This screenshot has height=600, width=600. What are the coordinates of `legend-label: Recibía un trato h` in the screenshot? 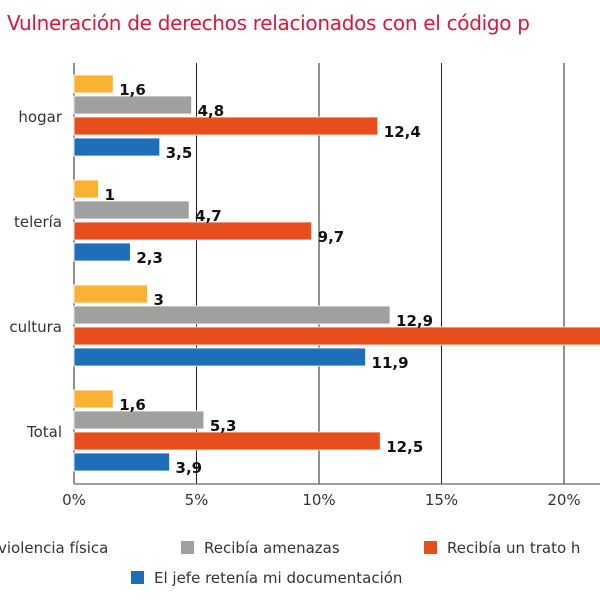 It's located at (514, 548).